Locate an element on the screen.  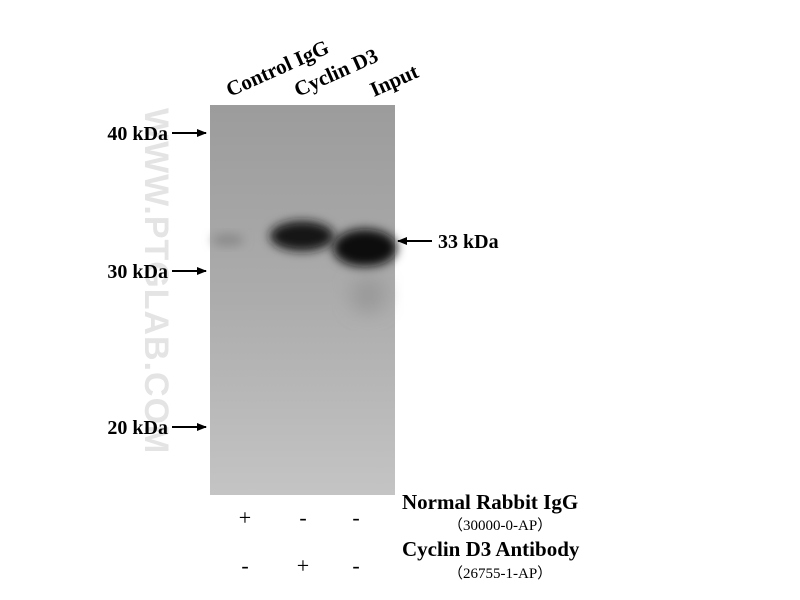
faint-band is located at coordinates (228, 240).